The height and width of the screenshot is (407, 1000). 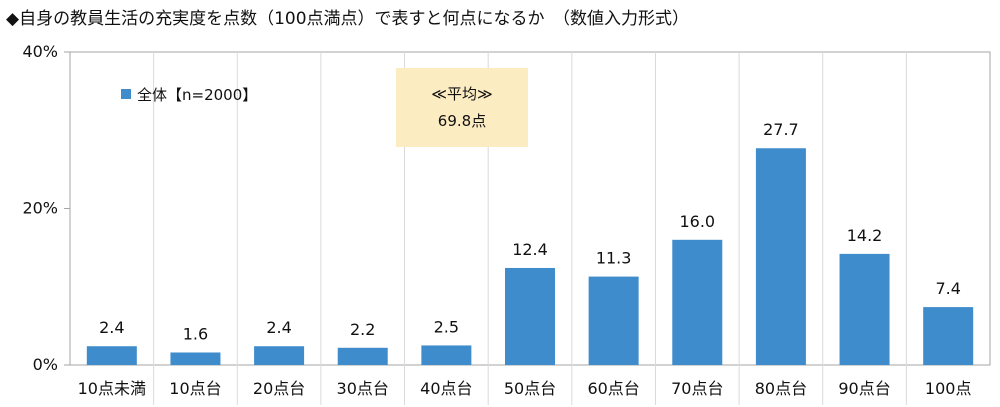 I want to click on data-label: 11.3, so click(x=614, y=258).